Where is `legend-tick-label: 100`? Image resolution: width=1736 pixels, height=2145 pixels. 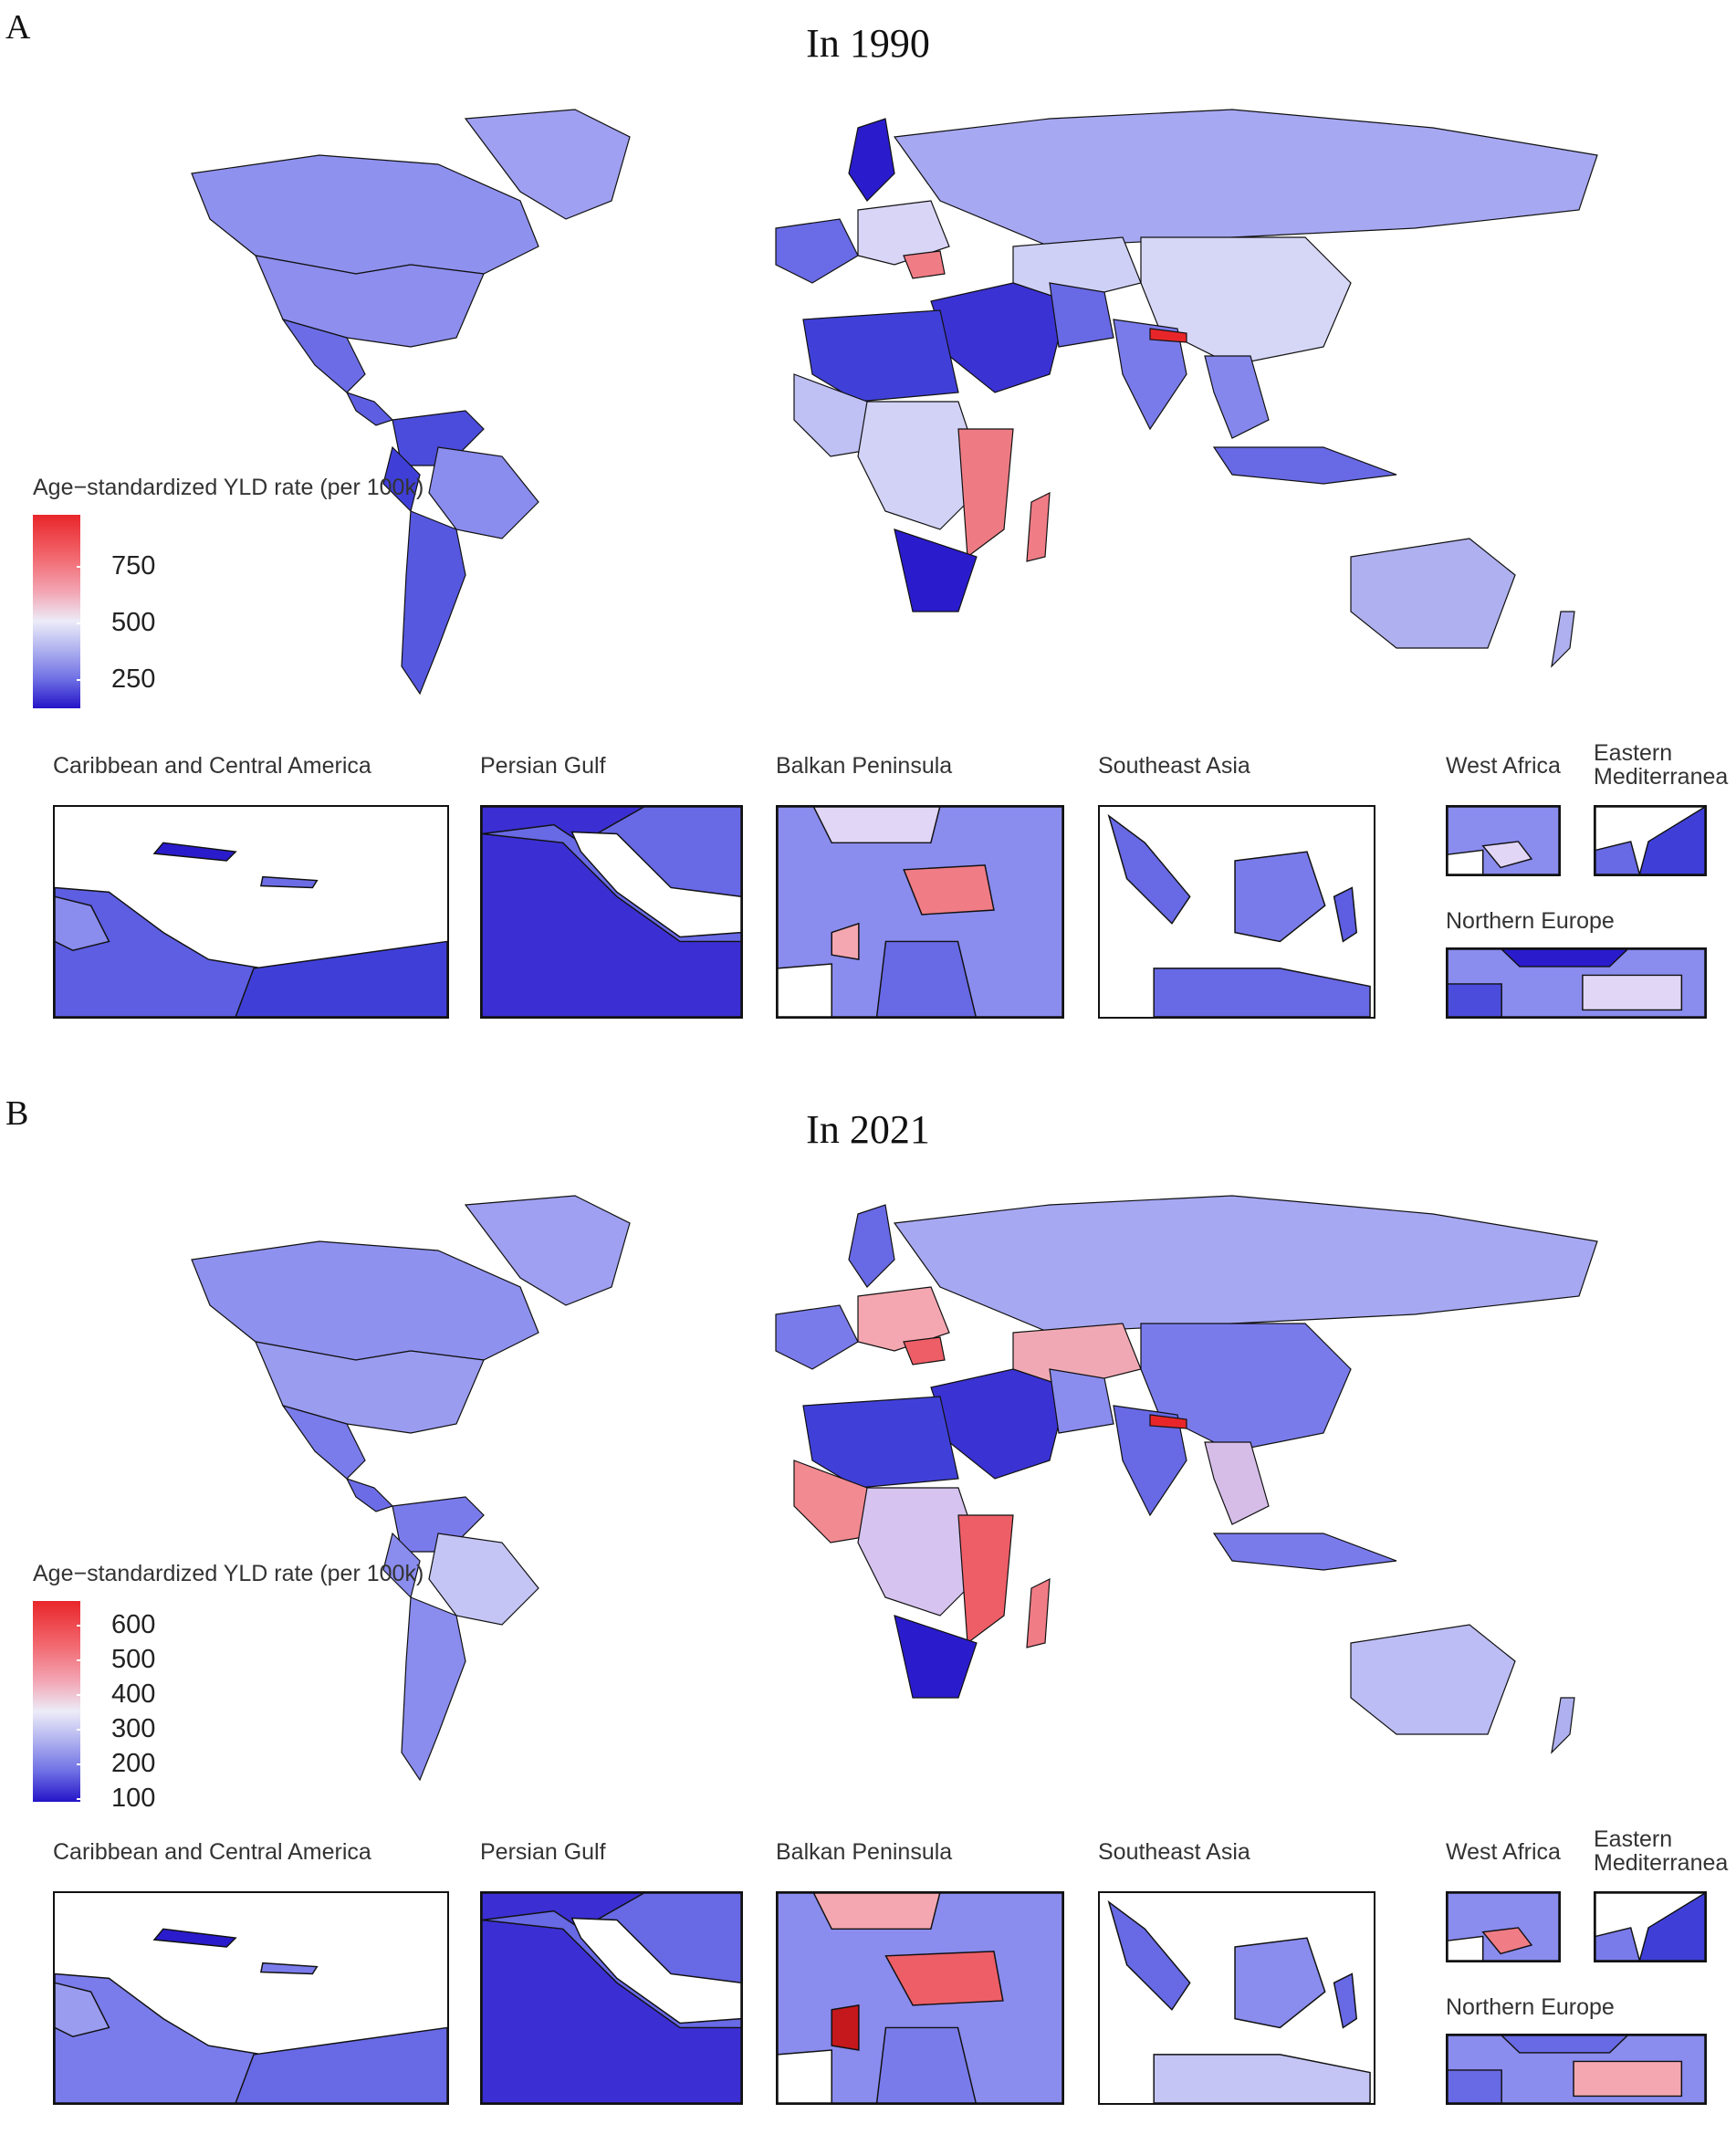
legend-tick-label: 100 is located at coordinates (133, 1798).